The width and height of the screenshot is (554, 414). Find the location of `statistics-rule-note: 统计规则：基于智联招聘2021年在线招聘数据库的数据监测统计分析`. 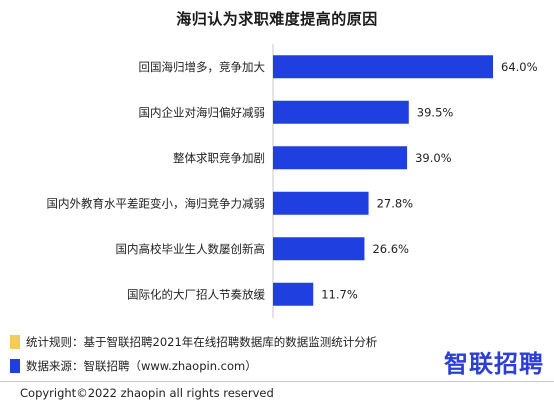

statistics-rule-note: 统计规则：基于智联招聘2021年在线招聘数据库的数据监测统计分析 is located at coordinates (193, 342).